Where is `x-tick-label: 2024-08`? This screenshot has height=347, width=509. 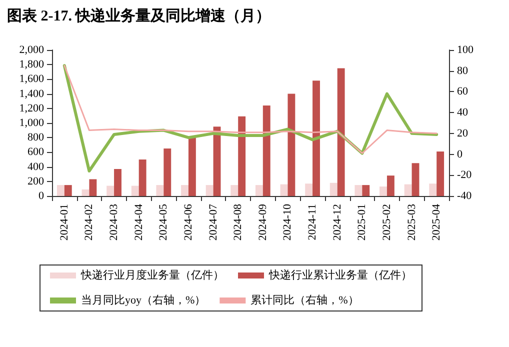
x-tick-label: 2024-08 is located at coordinates (238, 222).